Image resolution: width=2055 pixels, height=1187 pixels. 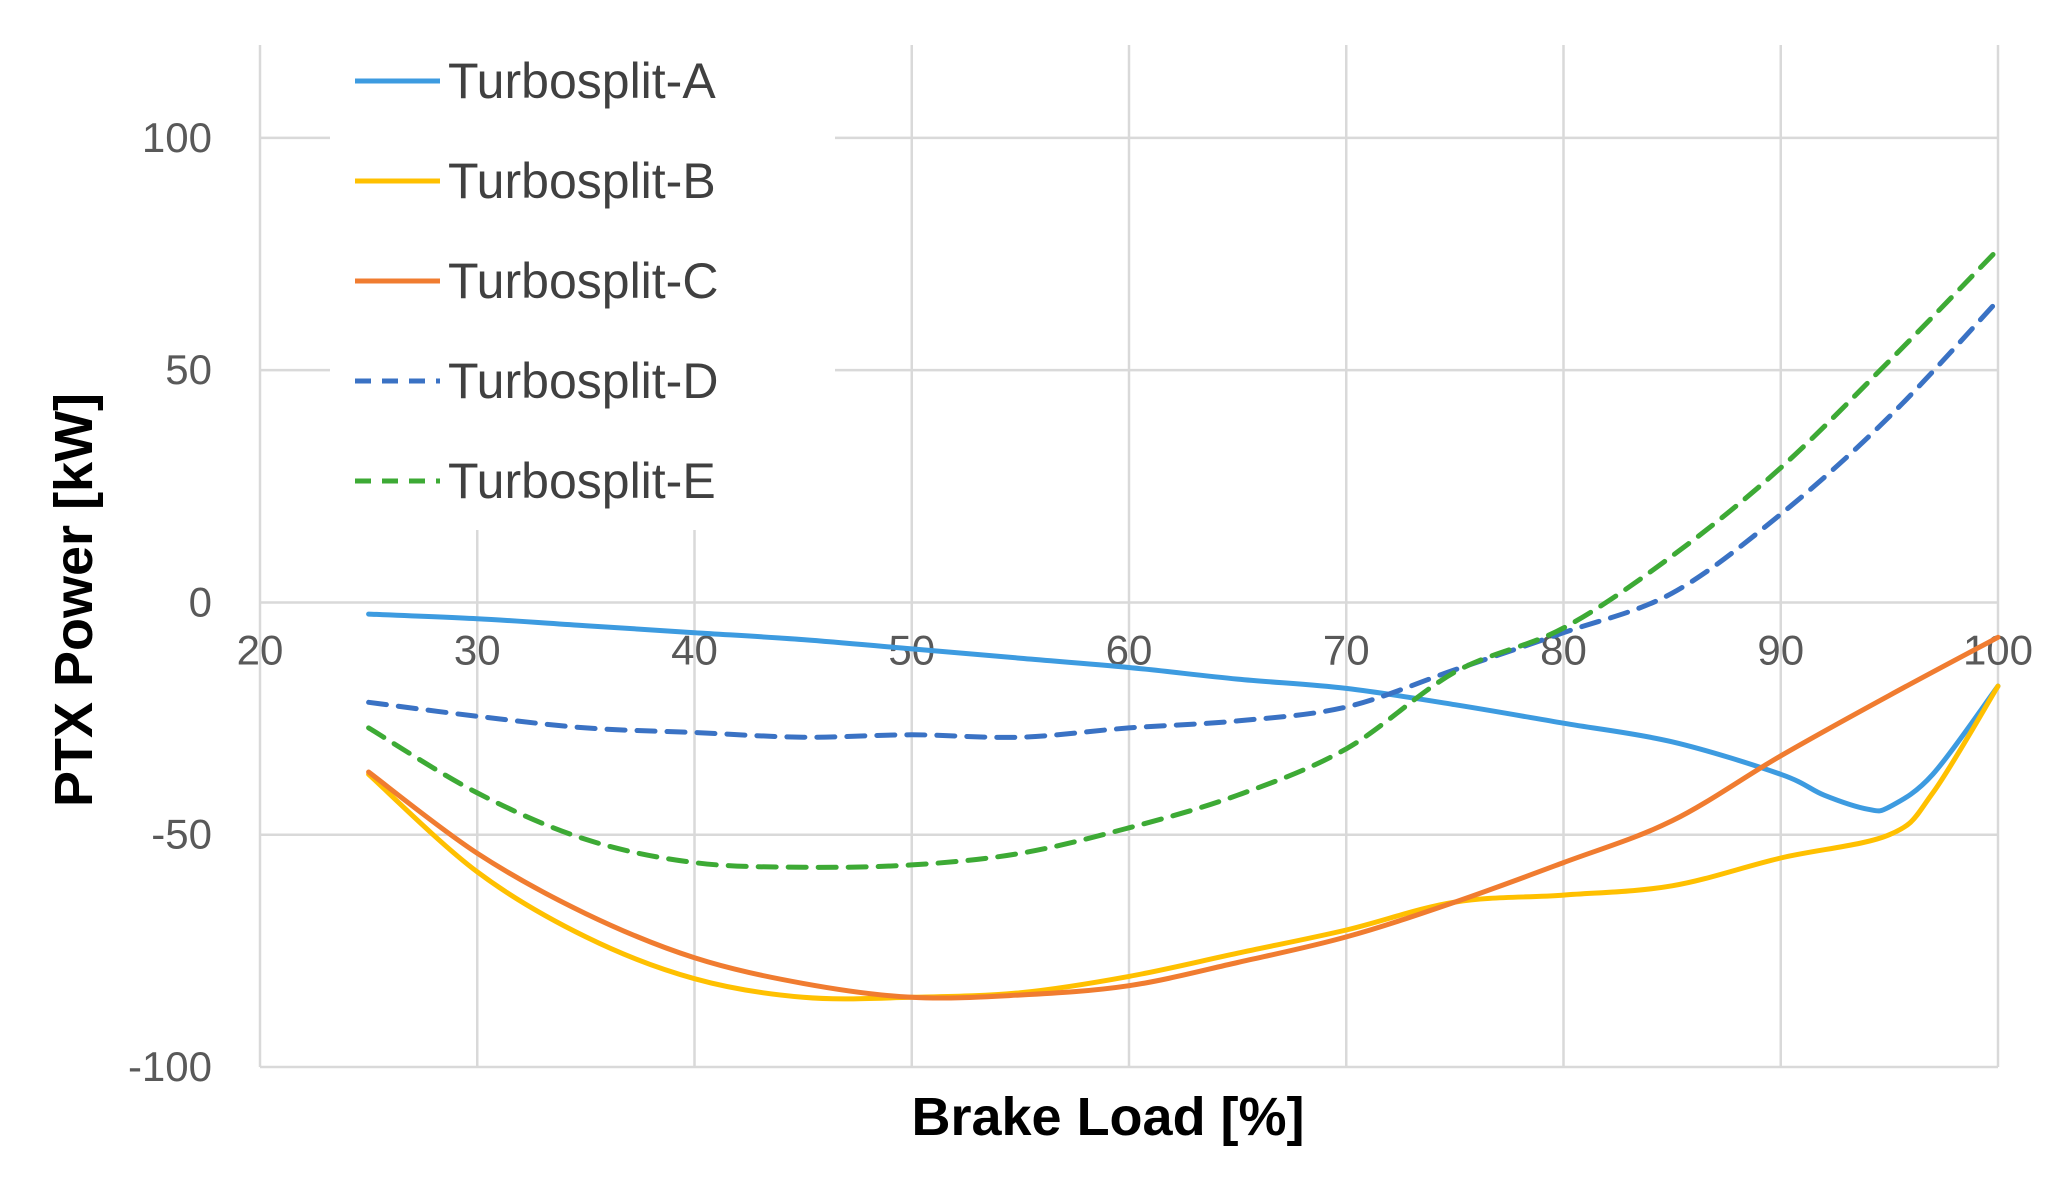 What do you see at coordinates (188, 369) in the screenshot?
I see `y-tick-label: 50` at bounding box center [188, 369].